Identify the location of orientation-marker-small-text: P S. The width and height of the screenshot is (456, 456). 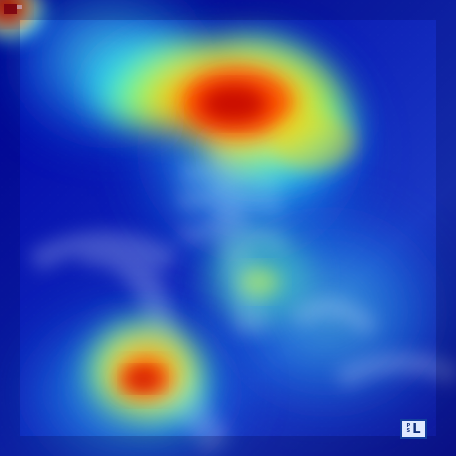
(409, 429).